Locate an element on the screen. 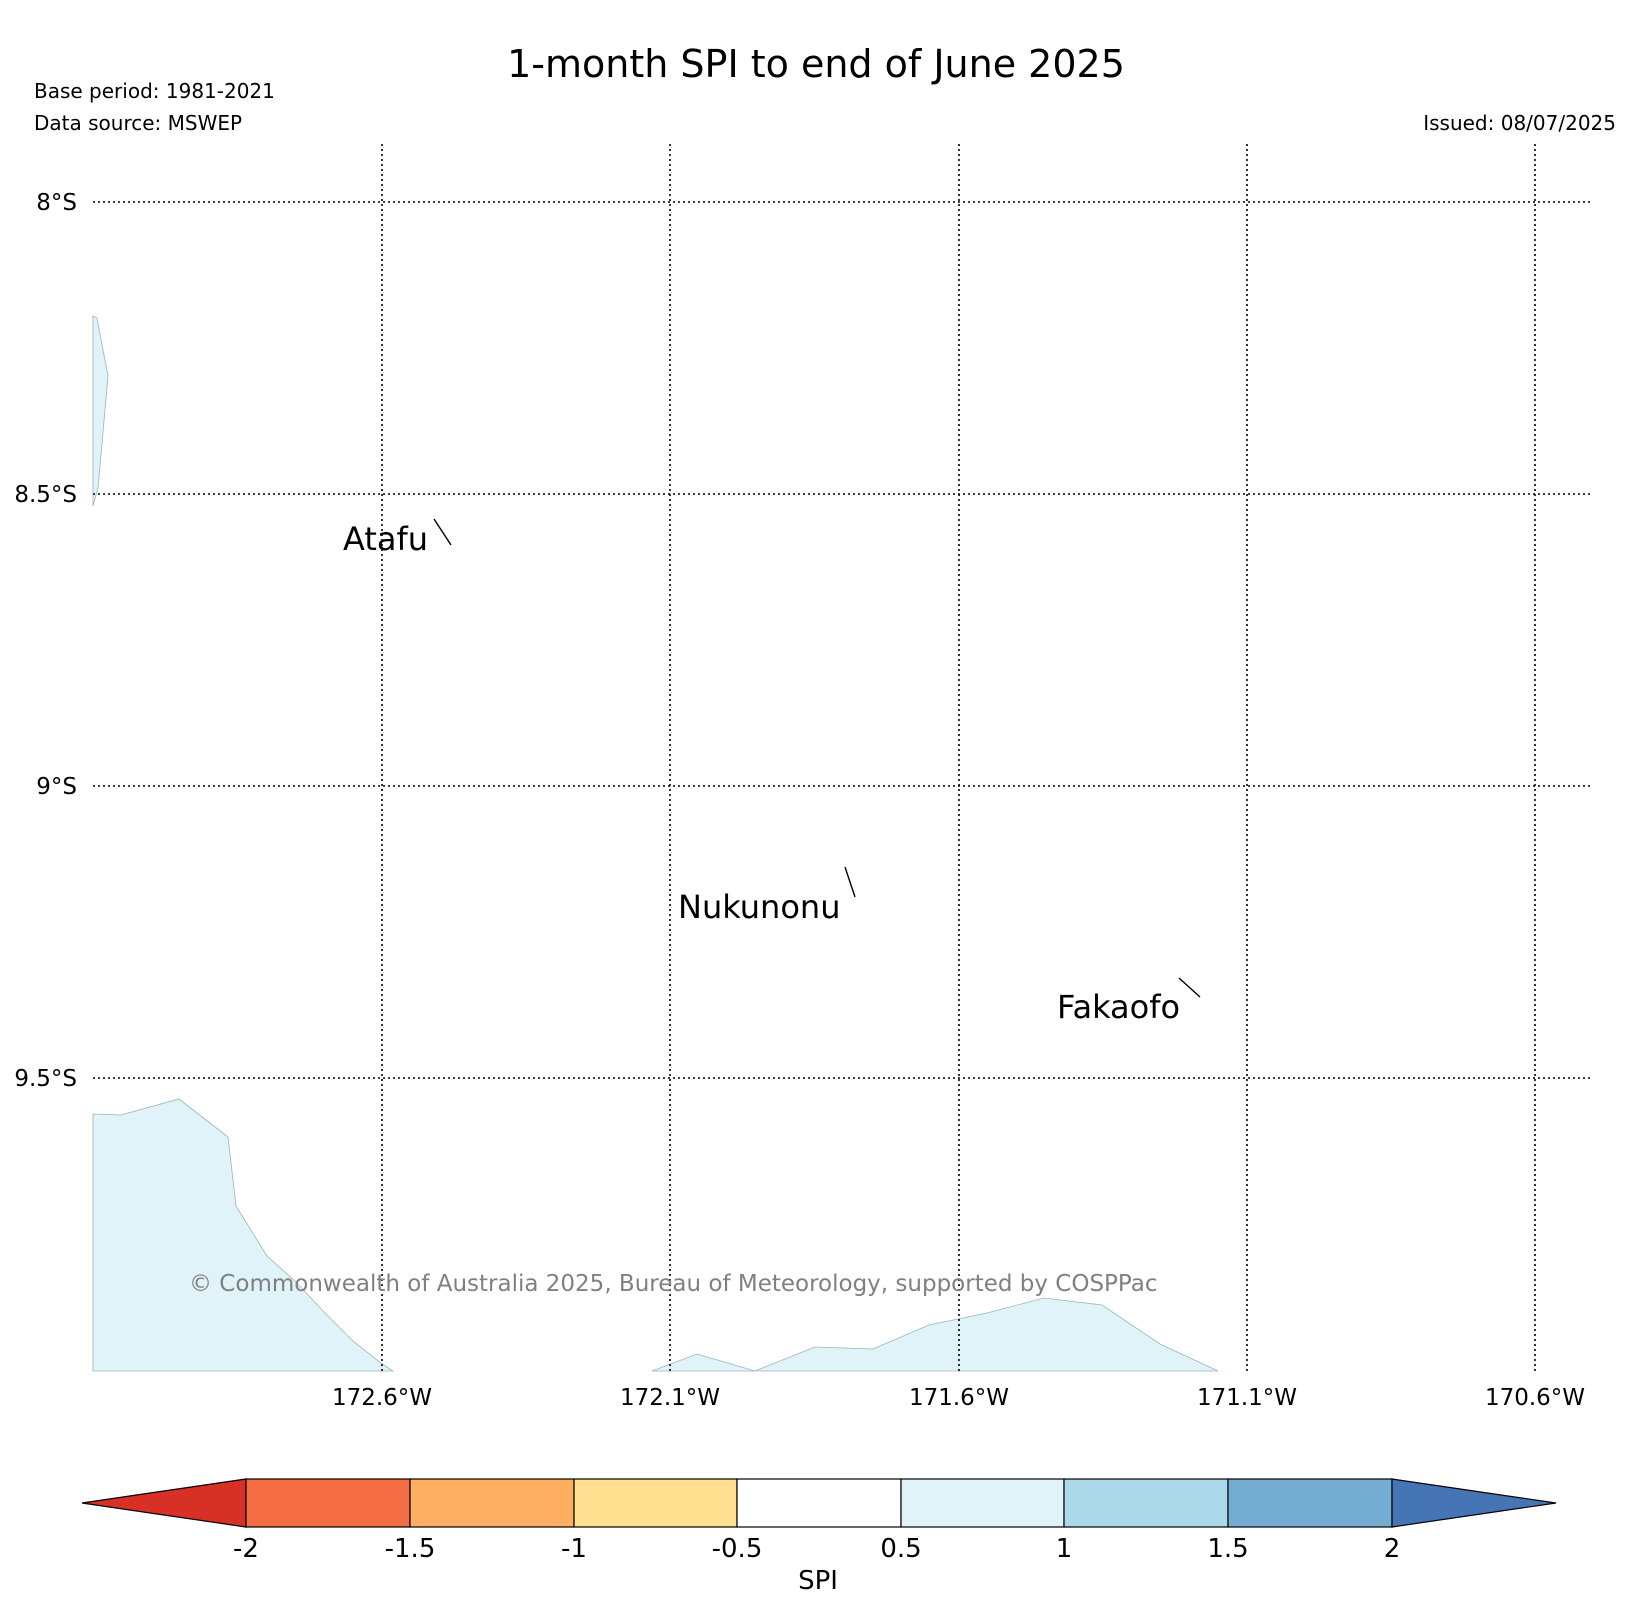 The height and width of the screenshot is (1609, 1632). longitude-labels: 172.6°W 172.1°W 171.6°W 171.1°W 170.6°W is located at coordinates (958, 1398).